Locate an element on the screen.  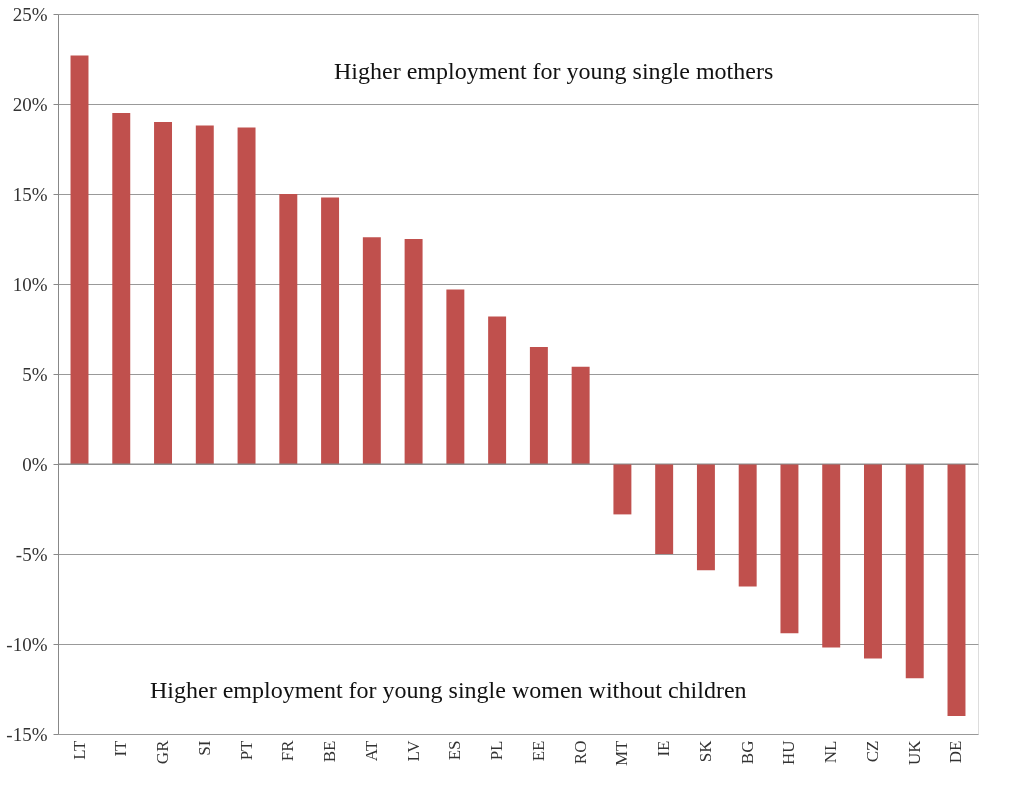
x-tick-label: LV is located at coordinates (413, 750).